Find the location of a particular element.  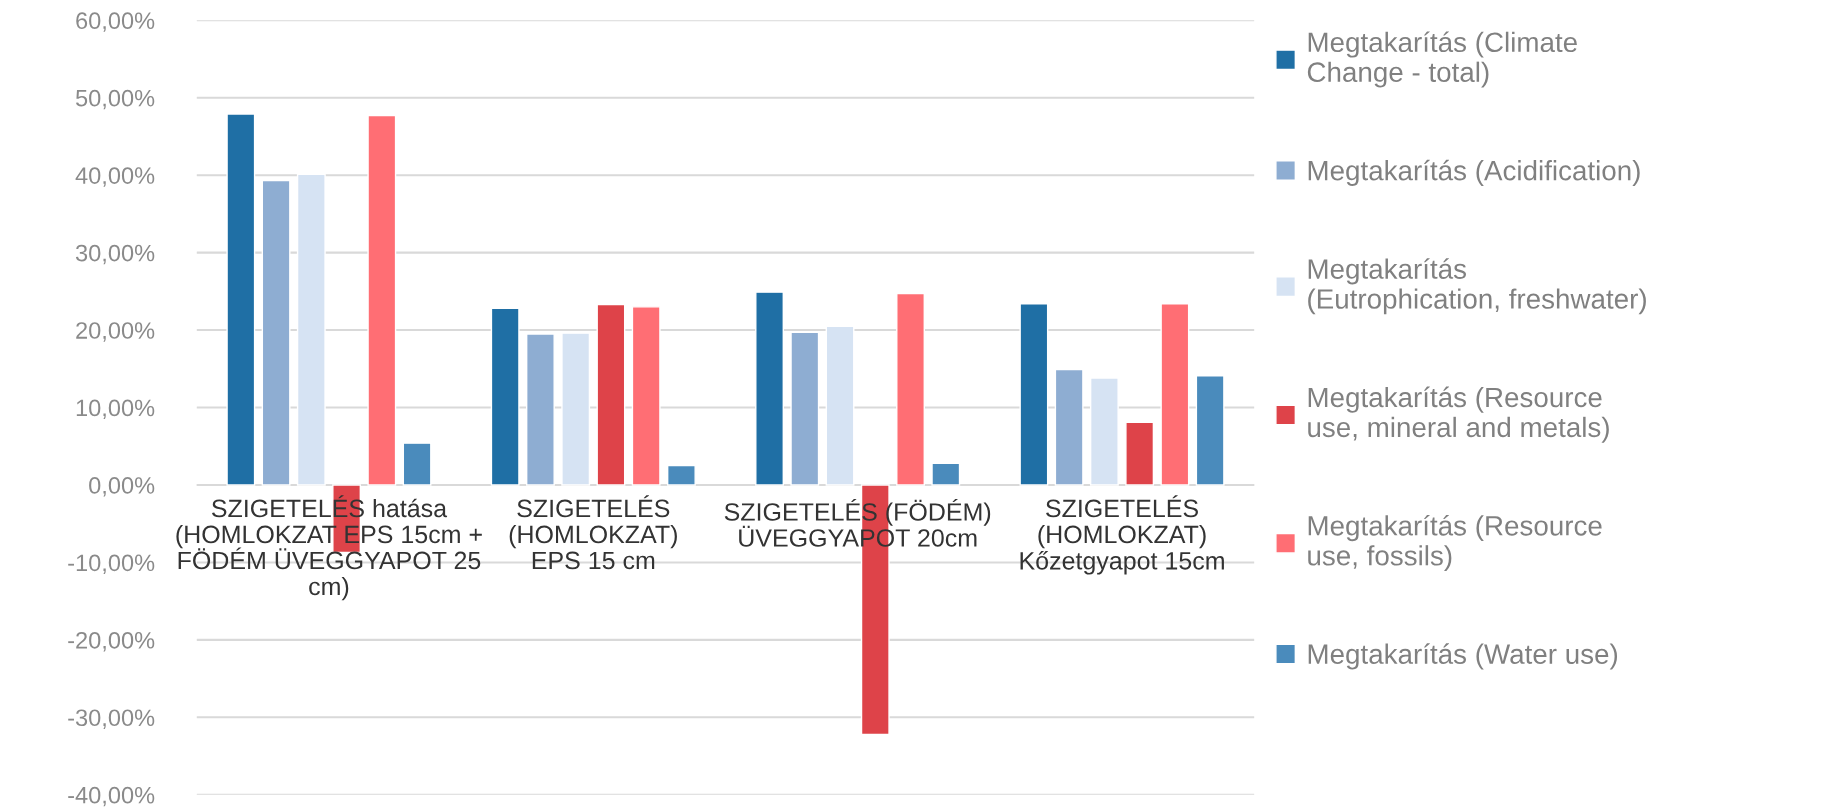

y-tick-label: 0,00% is located at coordinates (122, 487).